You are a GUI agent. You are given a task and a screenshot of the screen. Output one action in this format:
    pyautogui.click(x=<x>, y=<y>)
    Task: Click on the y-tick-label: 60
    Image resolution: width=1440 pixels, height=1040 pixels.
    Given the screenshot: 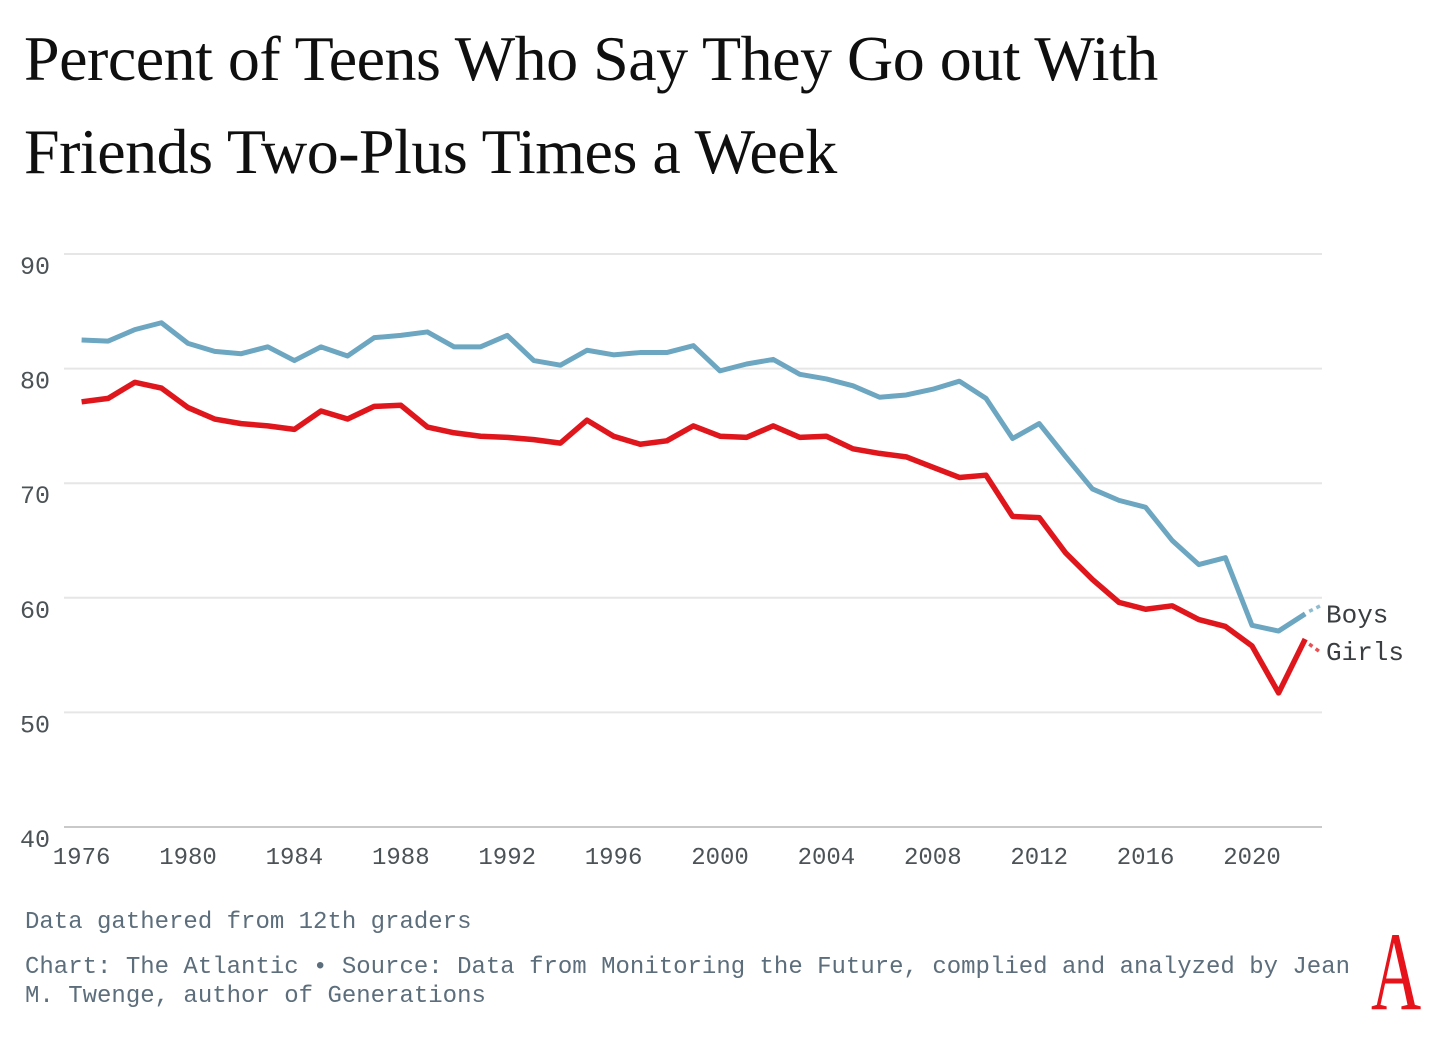 What is the action you would take?
    pyautogui.click(x=35, y=611)
    